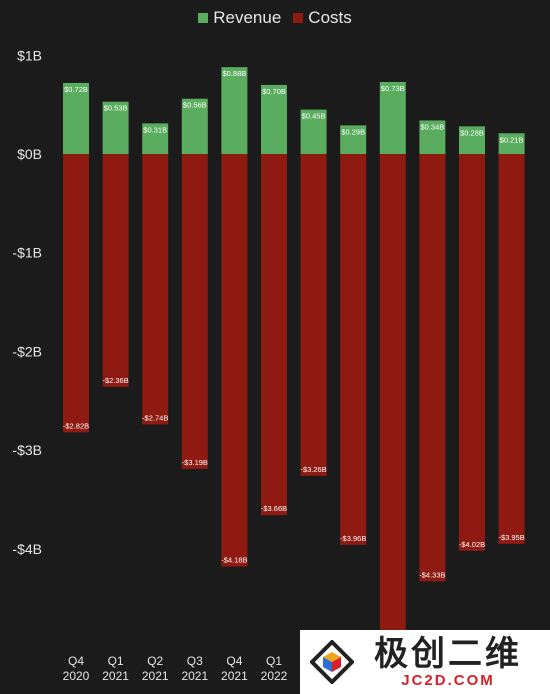 This screenshot has width=550, height=694. What do you see at coordinates (448, 654) in the screenshot?
I see `watermark-chinese-text: 极创二维` at bounding box center [448, 654].